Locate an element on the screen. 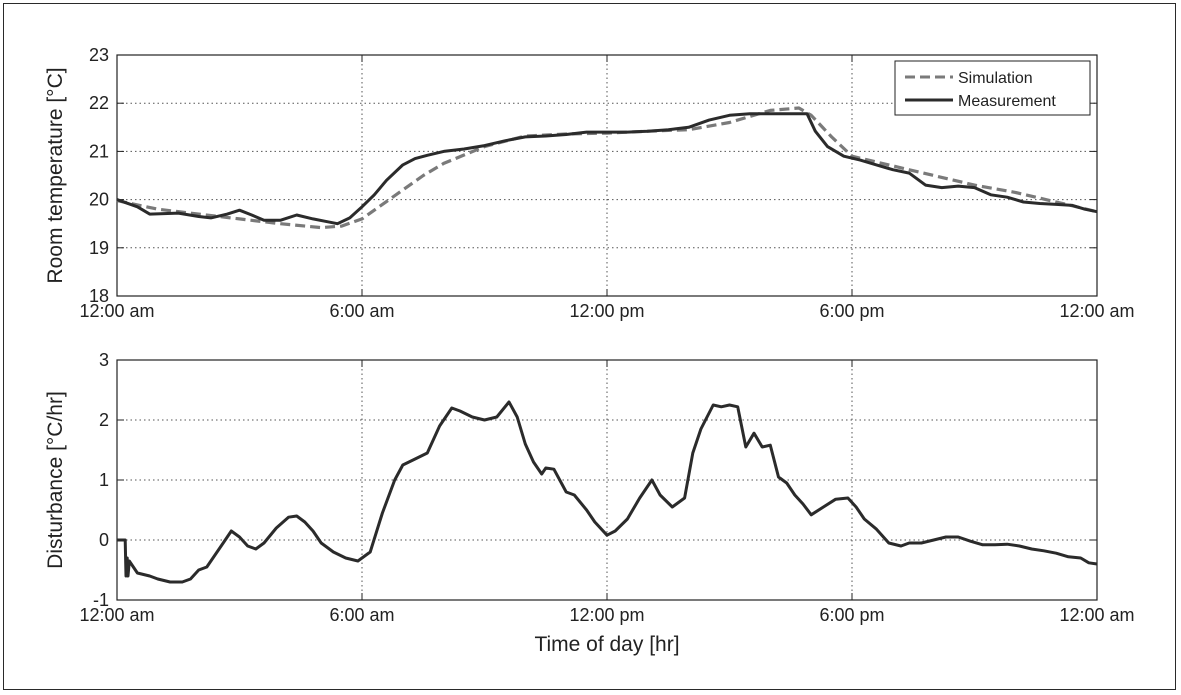 Image resolution: width=1181 pixels, height=695 pixels. disturbance-y-tick-label: 1 is located at coordinates (104, 480).